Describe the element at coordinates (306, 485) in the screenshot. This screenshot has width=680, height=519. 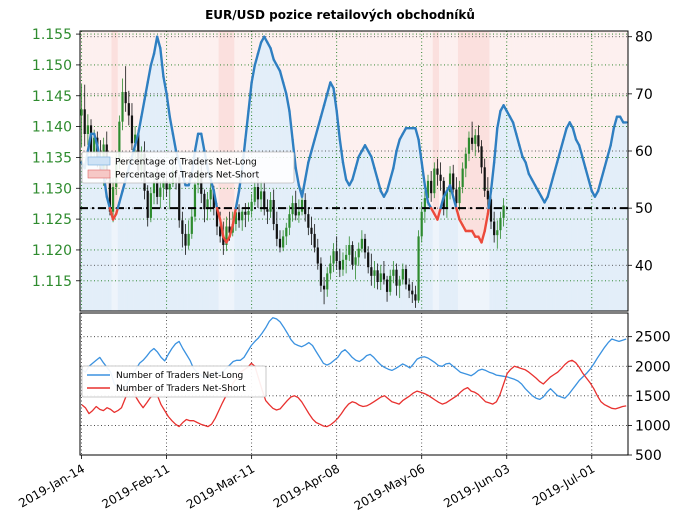
I see `date-tick-label: 2019-Apr-08` at that location.